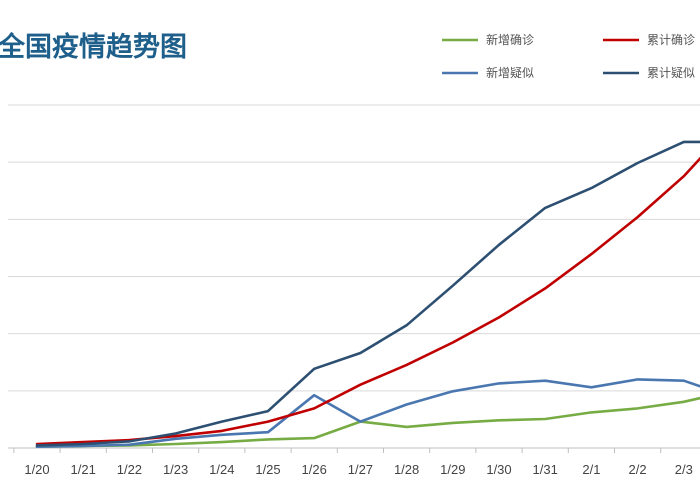 Image resolution: width=700 pixels, height=500 pixels. What do you see at coordinates (175, 469) in the screenshot?
I see `x-tick-label: 1/23` at bounding box center [175, 469].